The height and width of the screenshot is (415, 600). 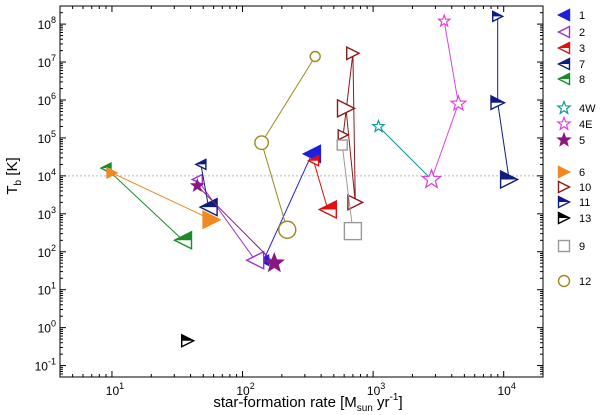 I want to click on x-axis-label-mid: yr, so click(x=381, y=402).